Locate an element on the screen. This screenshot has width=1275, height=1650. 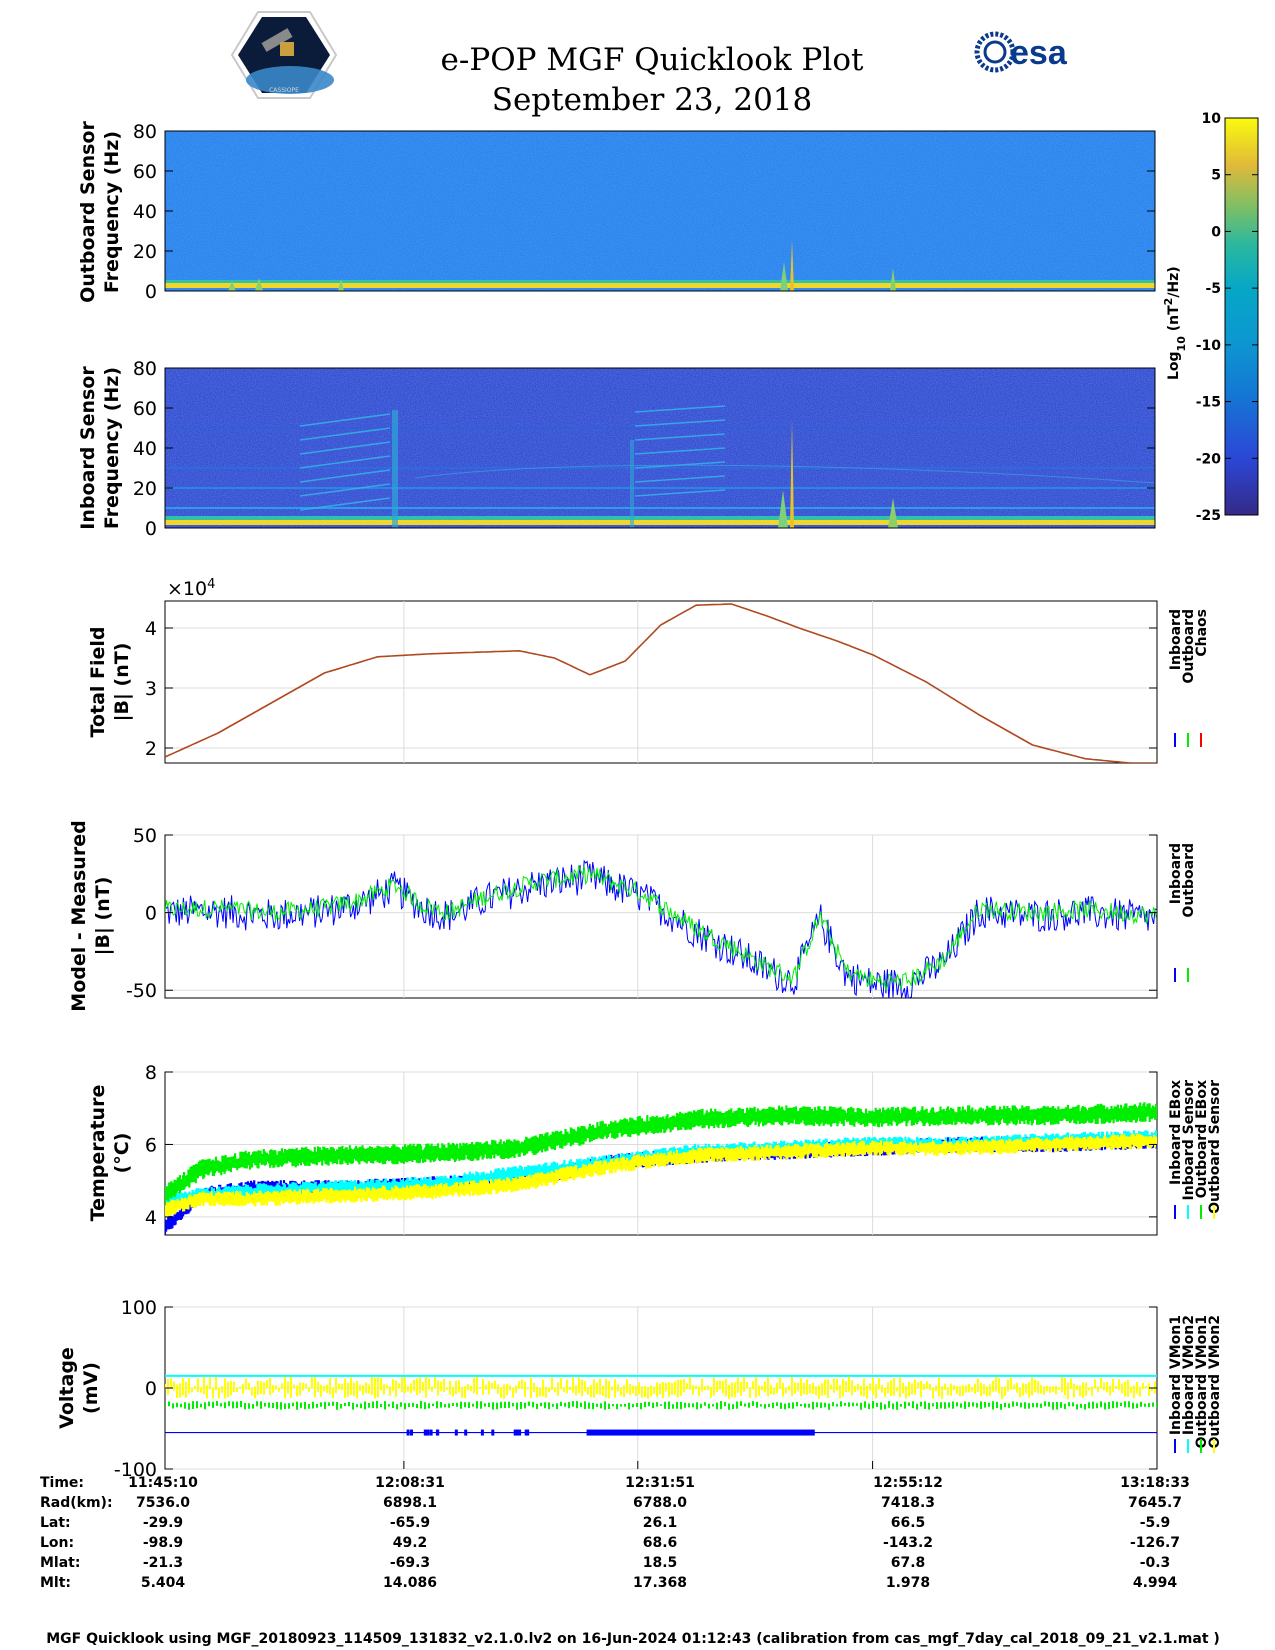
voltage-y-tick-label: 100 is located at coordinates (139, 1308).